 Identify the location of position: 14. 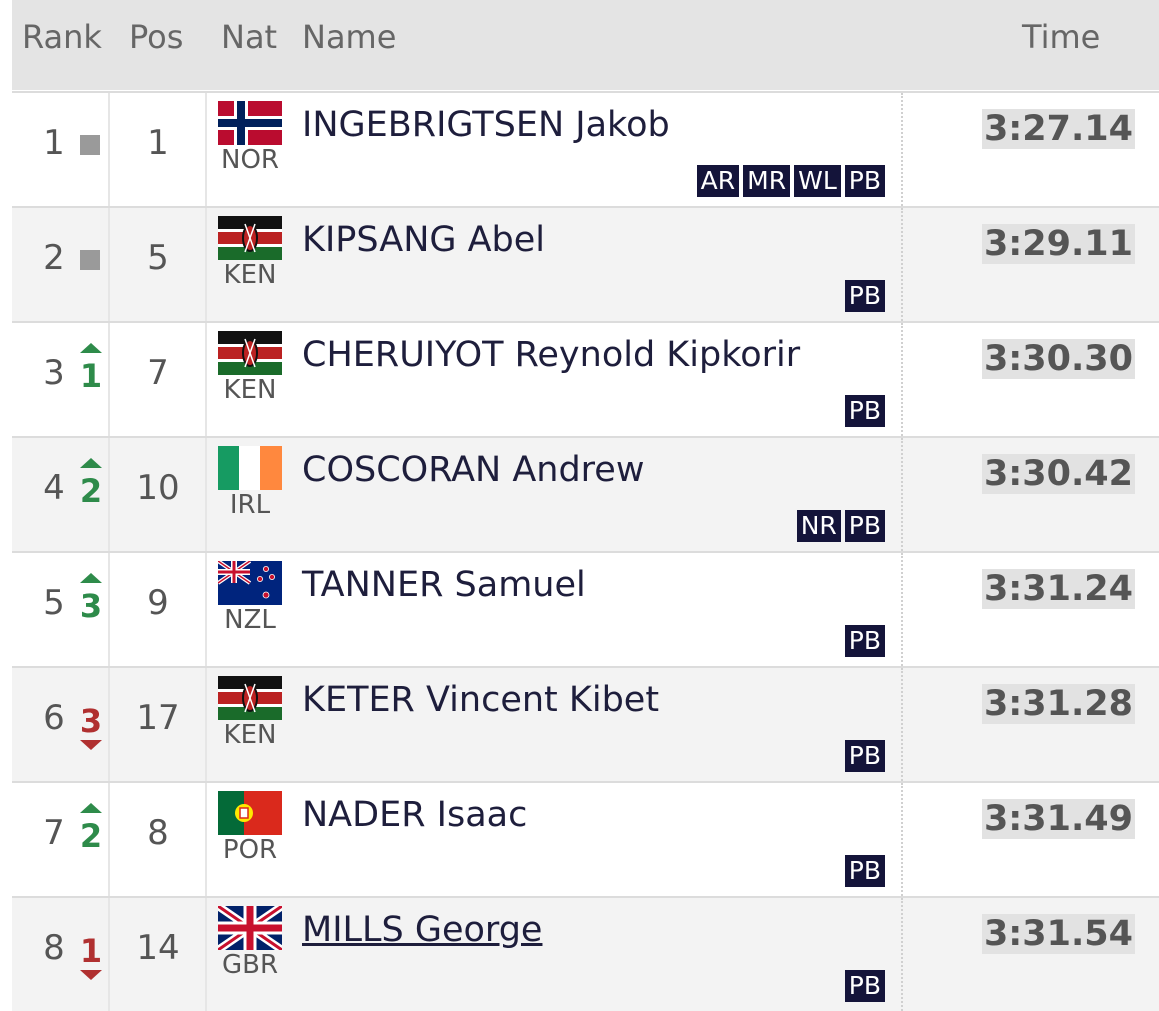
(158, 948).